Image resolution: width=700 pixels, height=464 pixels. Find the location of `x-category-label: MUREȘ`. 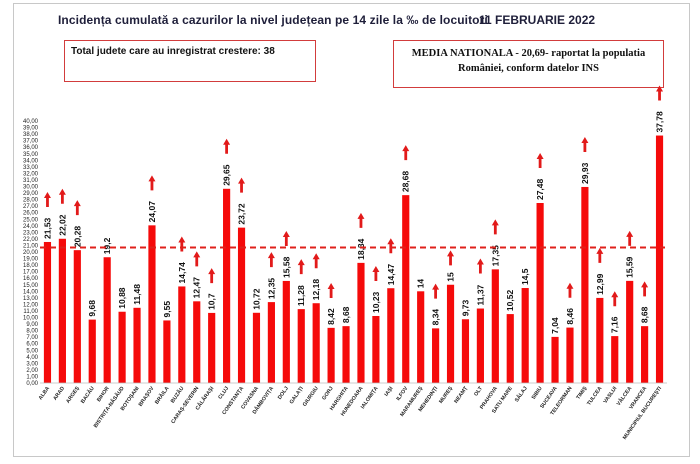

x-category-label: MUREȘ is located at coordinates (446, 394).